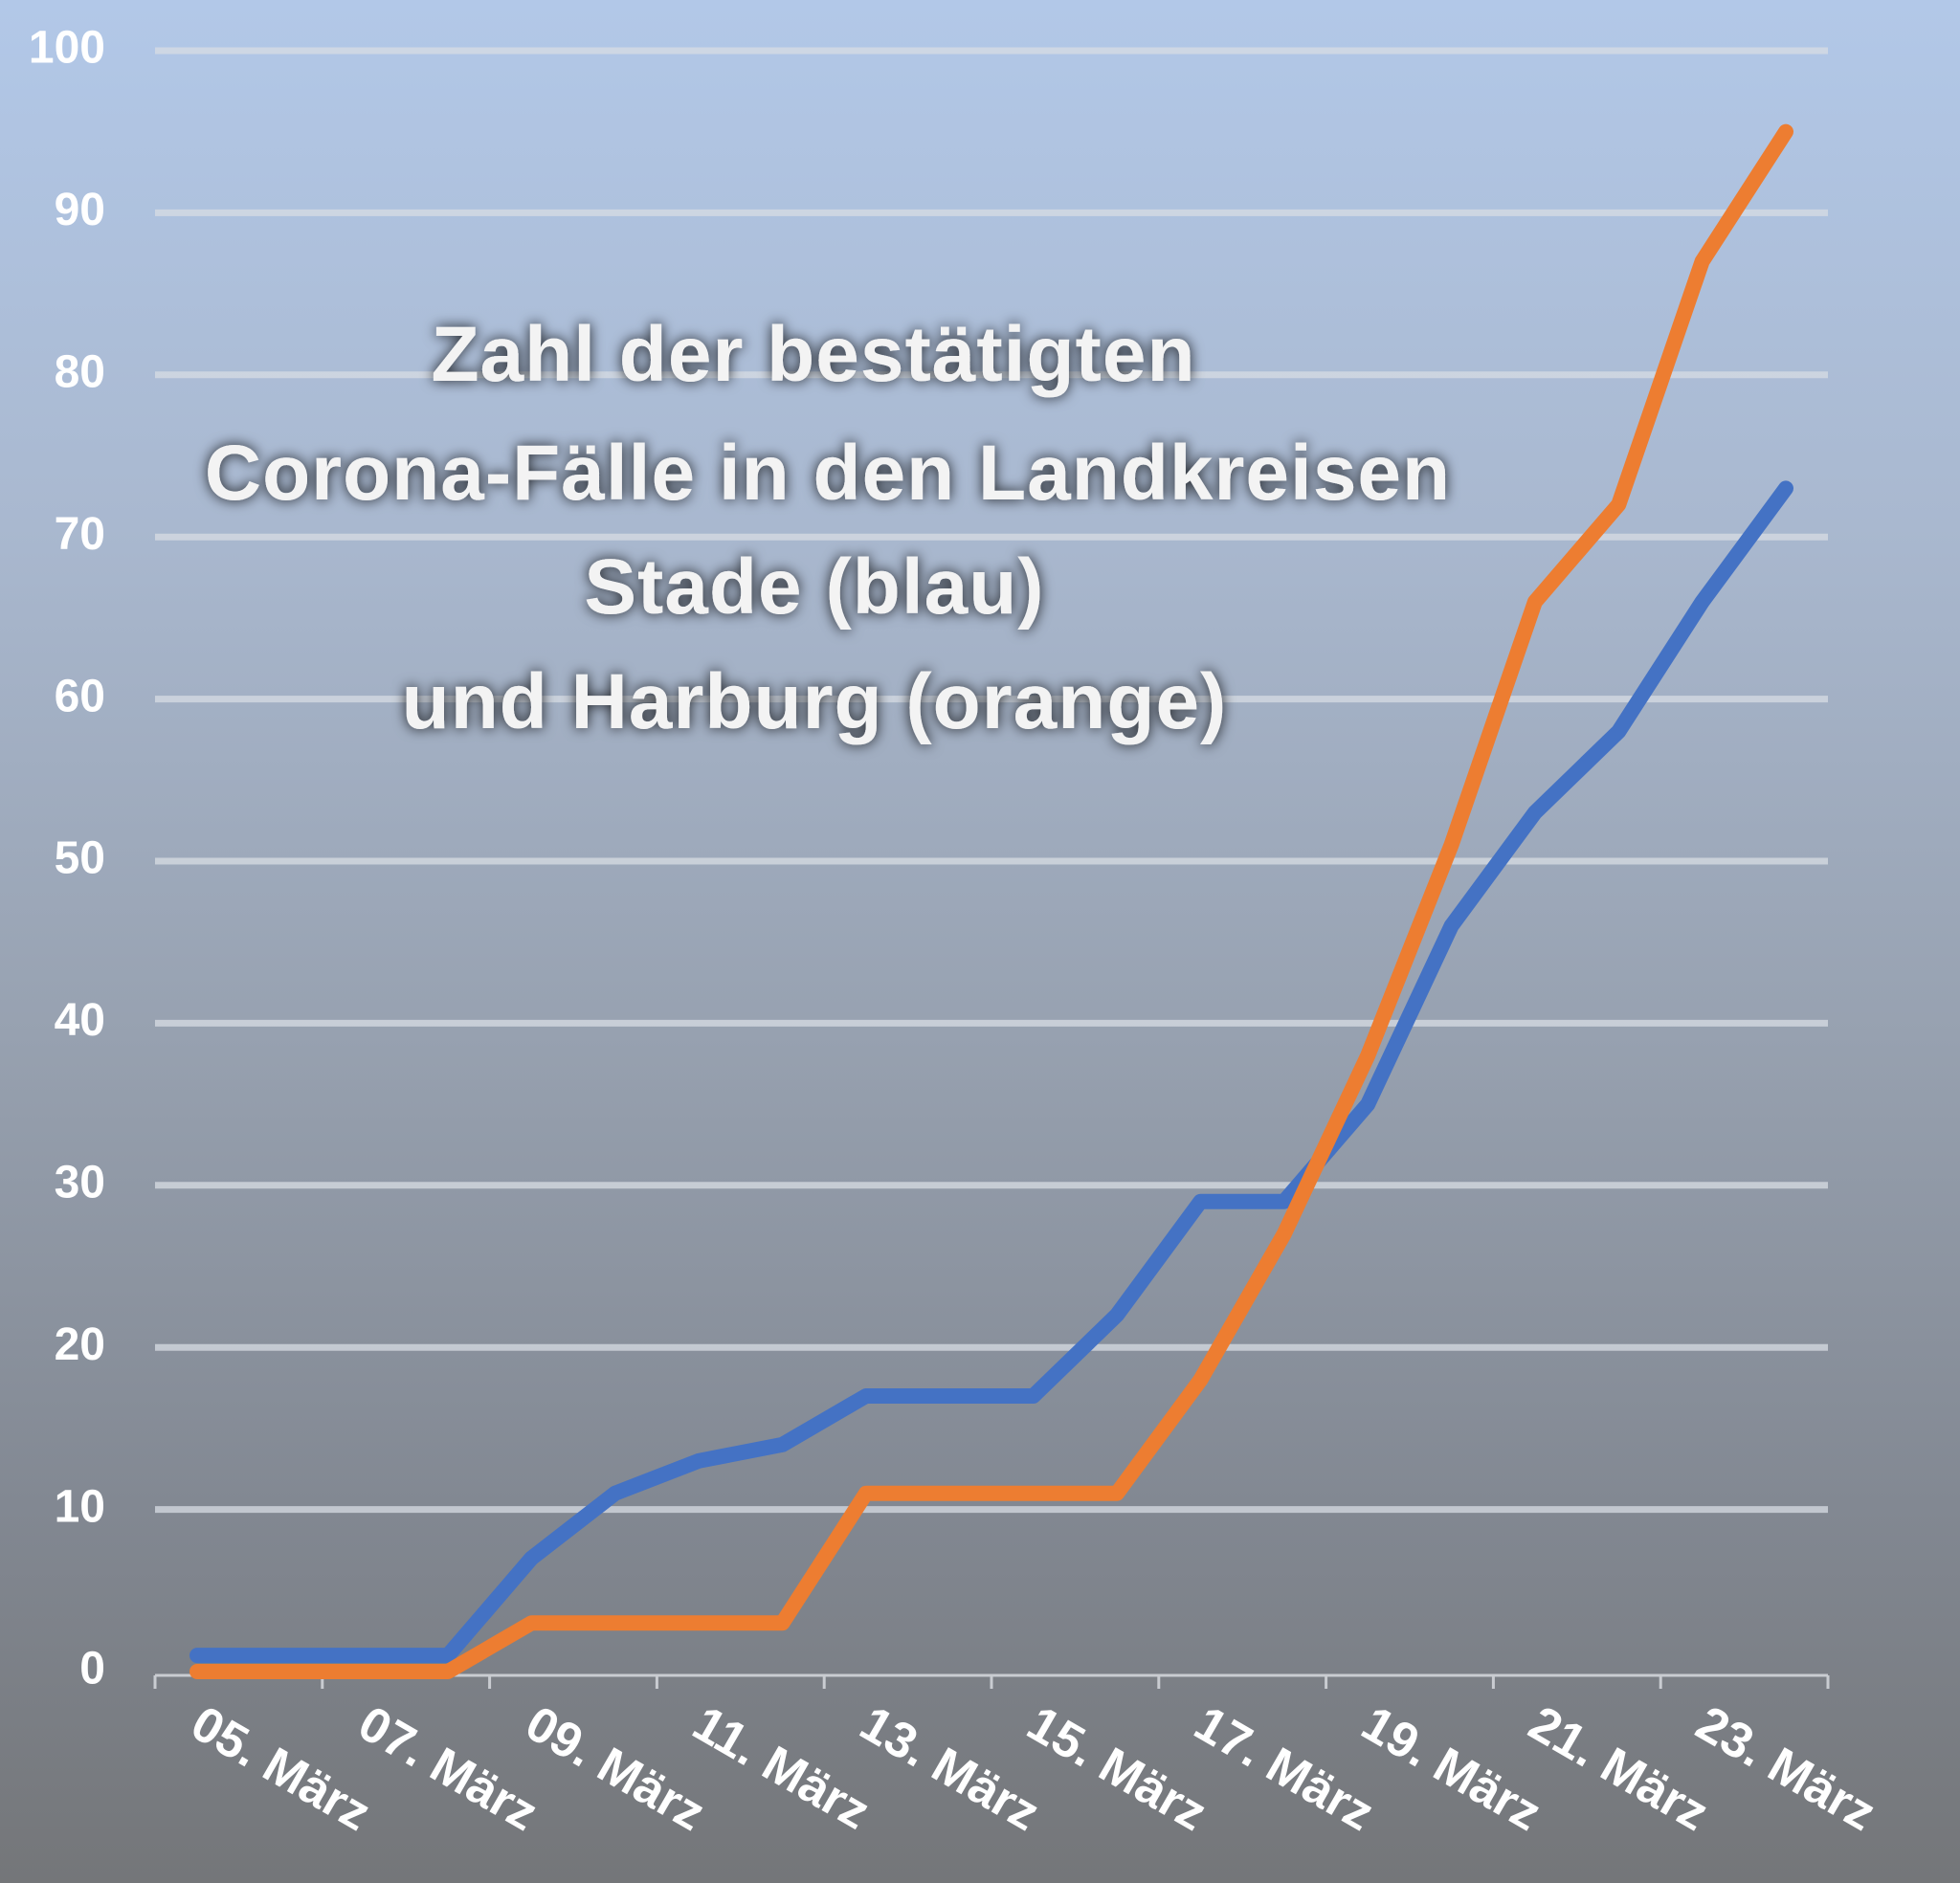  What do you see at coordinates (80, 1344) in the screenshot?
I see `y-tick-label: 20` at bounding box center [80, 1344].